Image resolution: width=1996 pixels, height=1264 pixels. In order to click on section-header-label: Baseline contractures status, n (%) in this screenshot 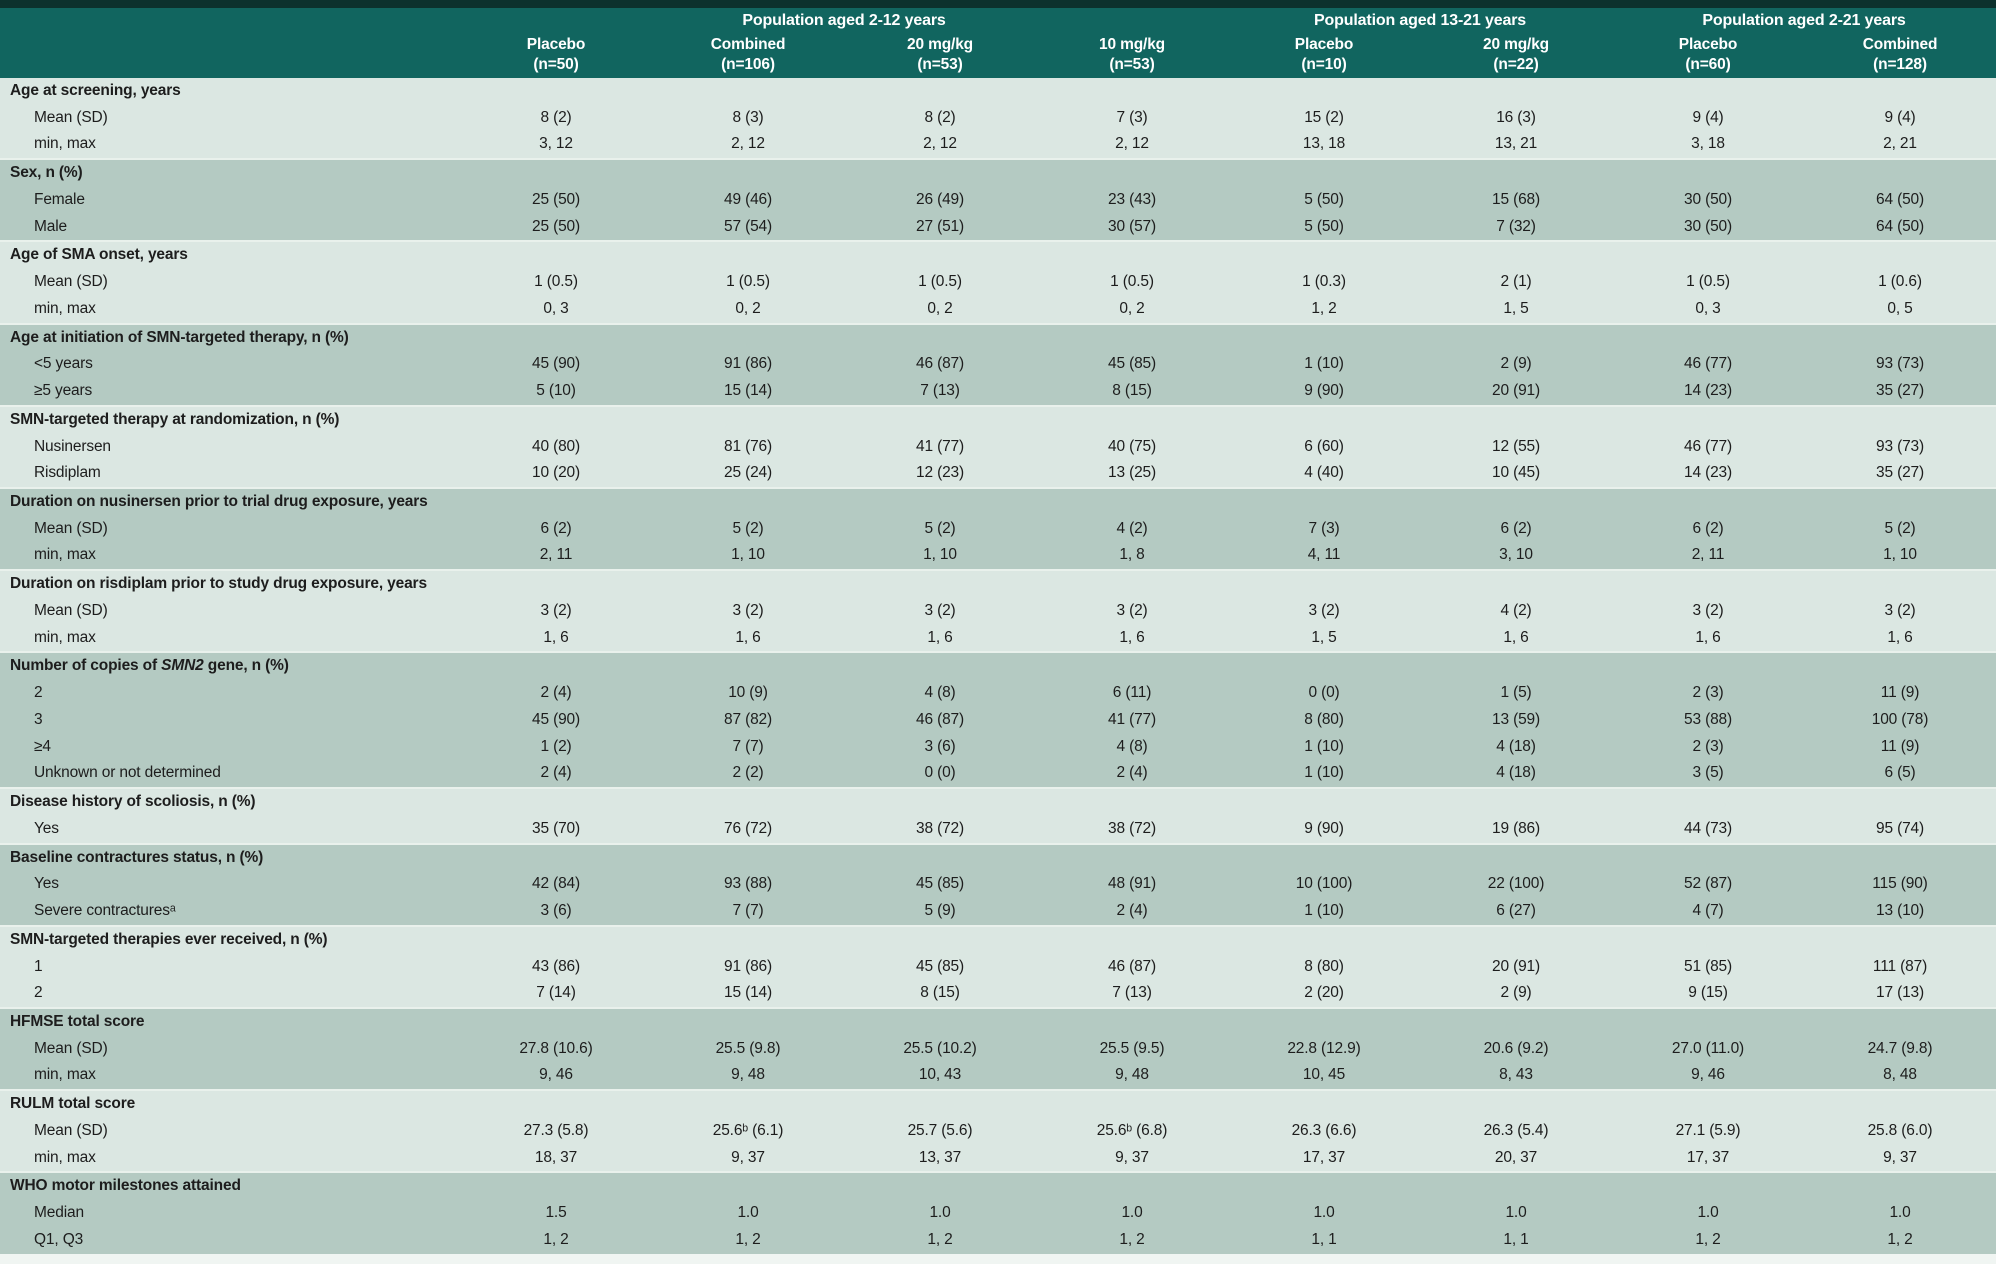, I will do `click(137, 857)`.